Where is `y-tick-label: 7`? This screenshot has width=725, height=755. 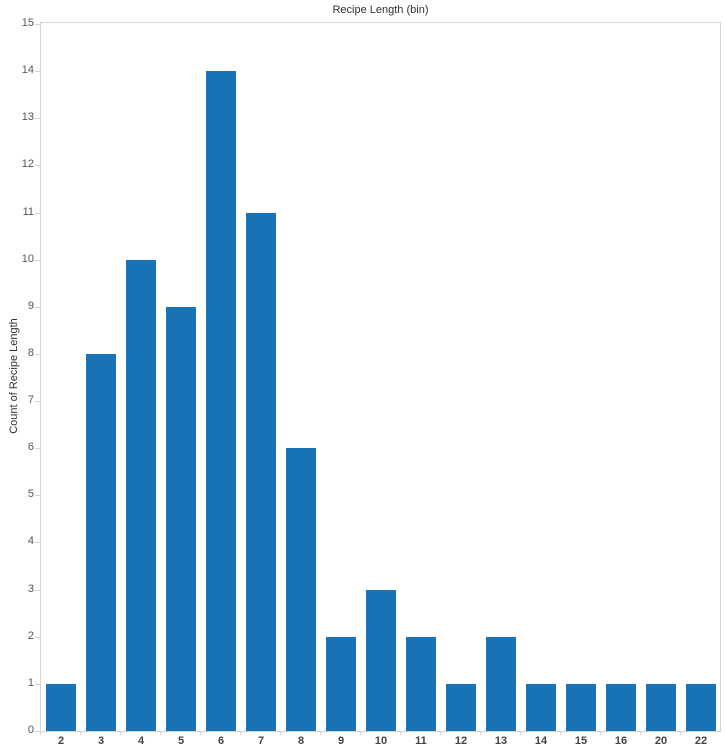 y-tick-label: 7 is located at coordinates (30, 400).